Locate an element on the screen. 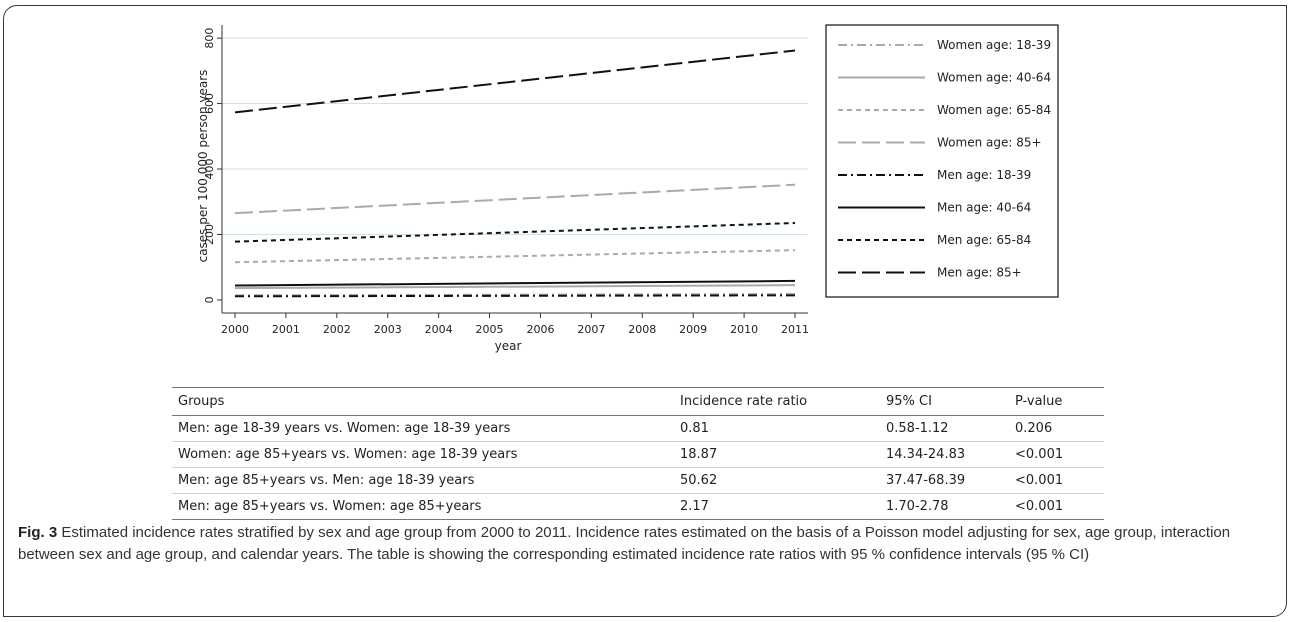 Image resolution: width=1293 pixels, height=622 pixels. legend-box is located at coordinates (942, 161).